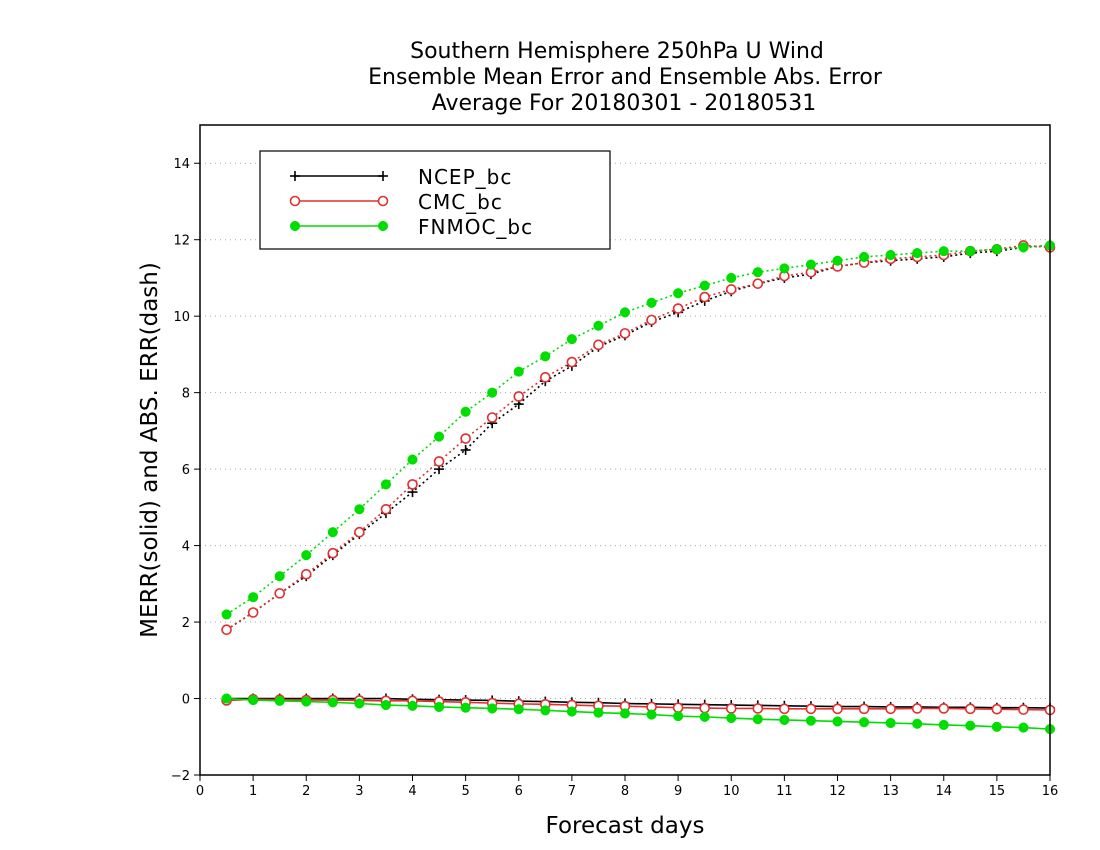 The image size is (1100, 850). Describe the element at coordinates (997, 791) in the screenshot. I see `x-tick-label: 15` at that location.